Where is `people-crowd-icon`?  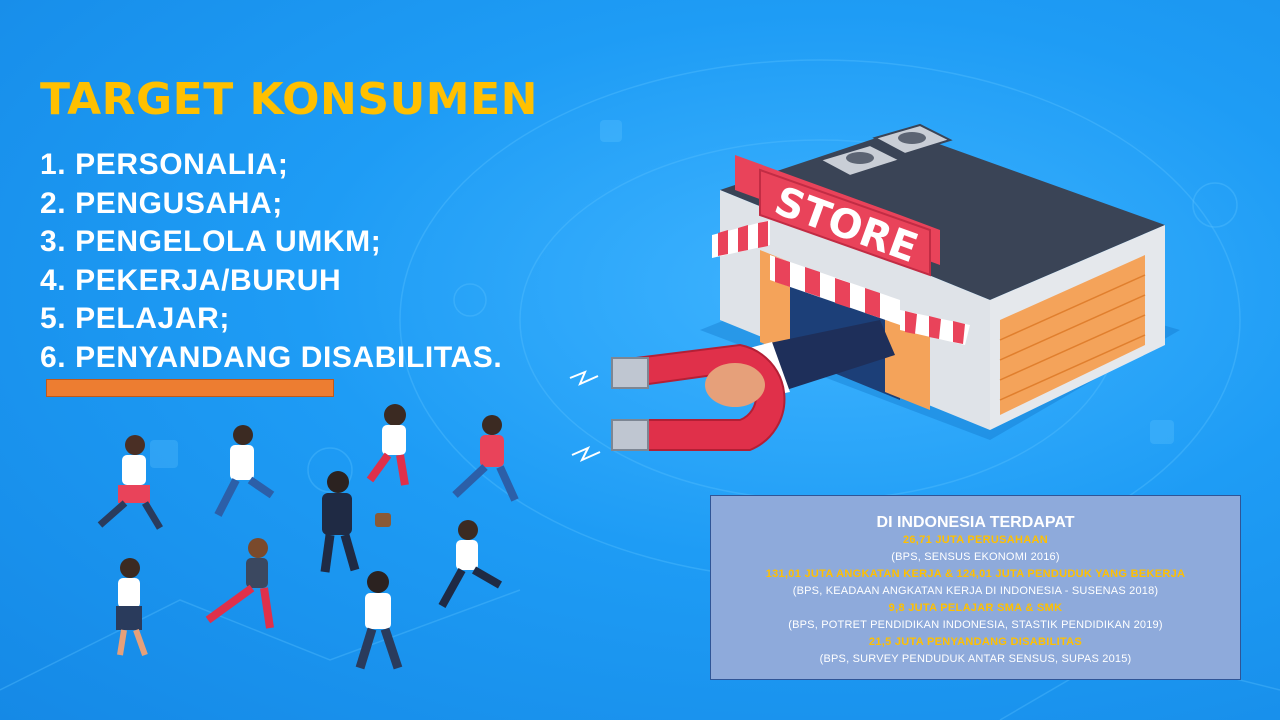
people-crowd-icon is located at coordinates (308, 537).